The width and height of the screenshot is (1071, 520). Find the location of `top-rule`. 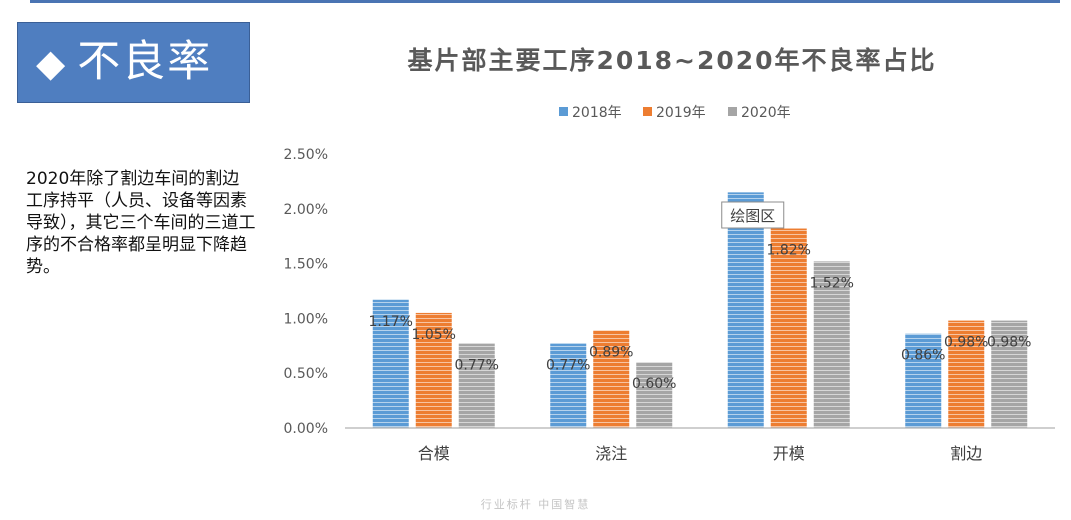

top-rule is located at coordinates (545, 1).